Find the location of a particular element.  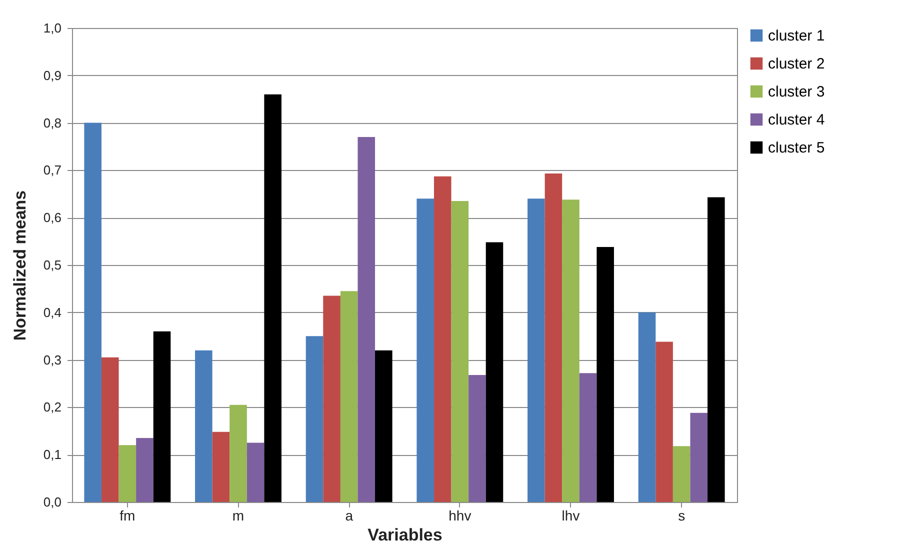

y-tick-label: 0,8 is located at coordinates (52, 122).